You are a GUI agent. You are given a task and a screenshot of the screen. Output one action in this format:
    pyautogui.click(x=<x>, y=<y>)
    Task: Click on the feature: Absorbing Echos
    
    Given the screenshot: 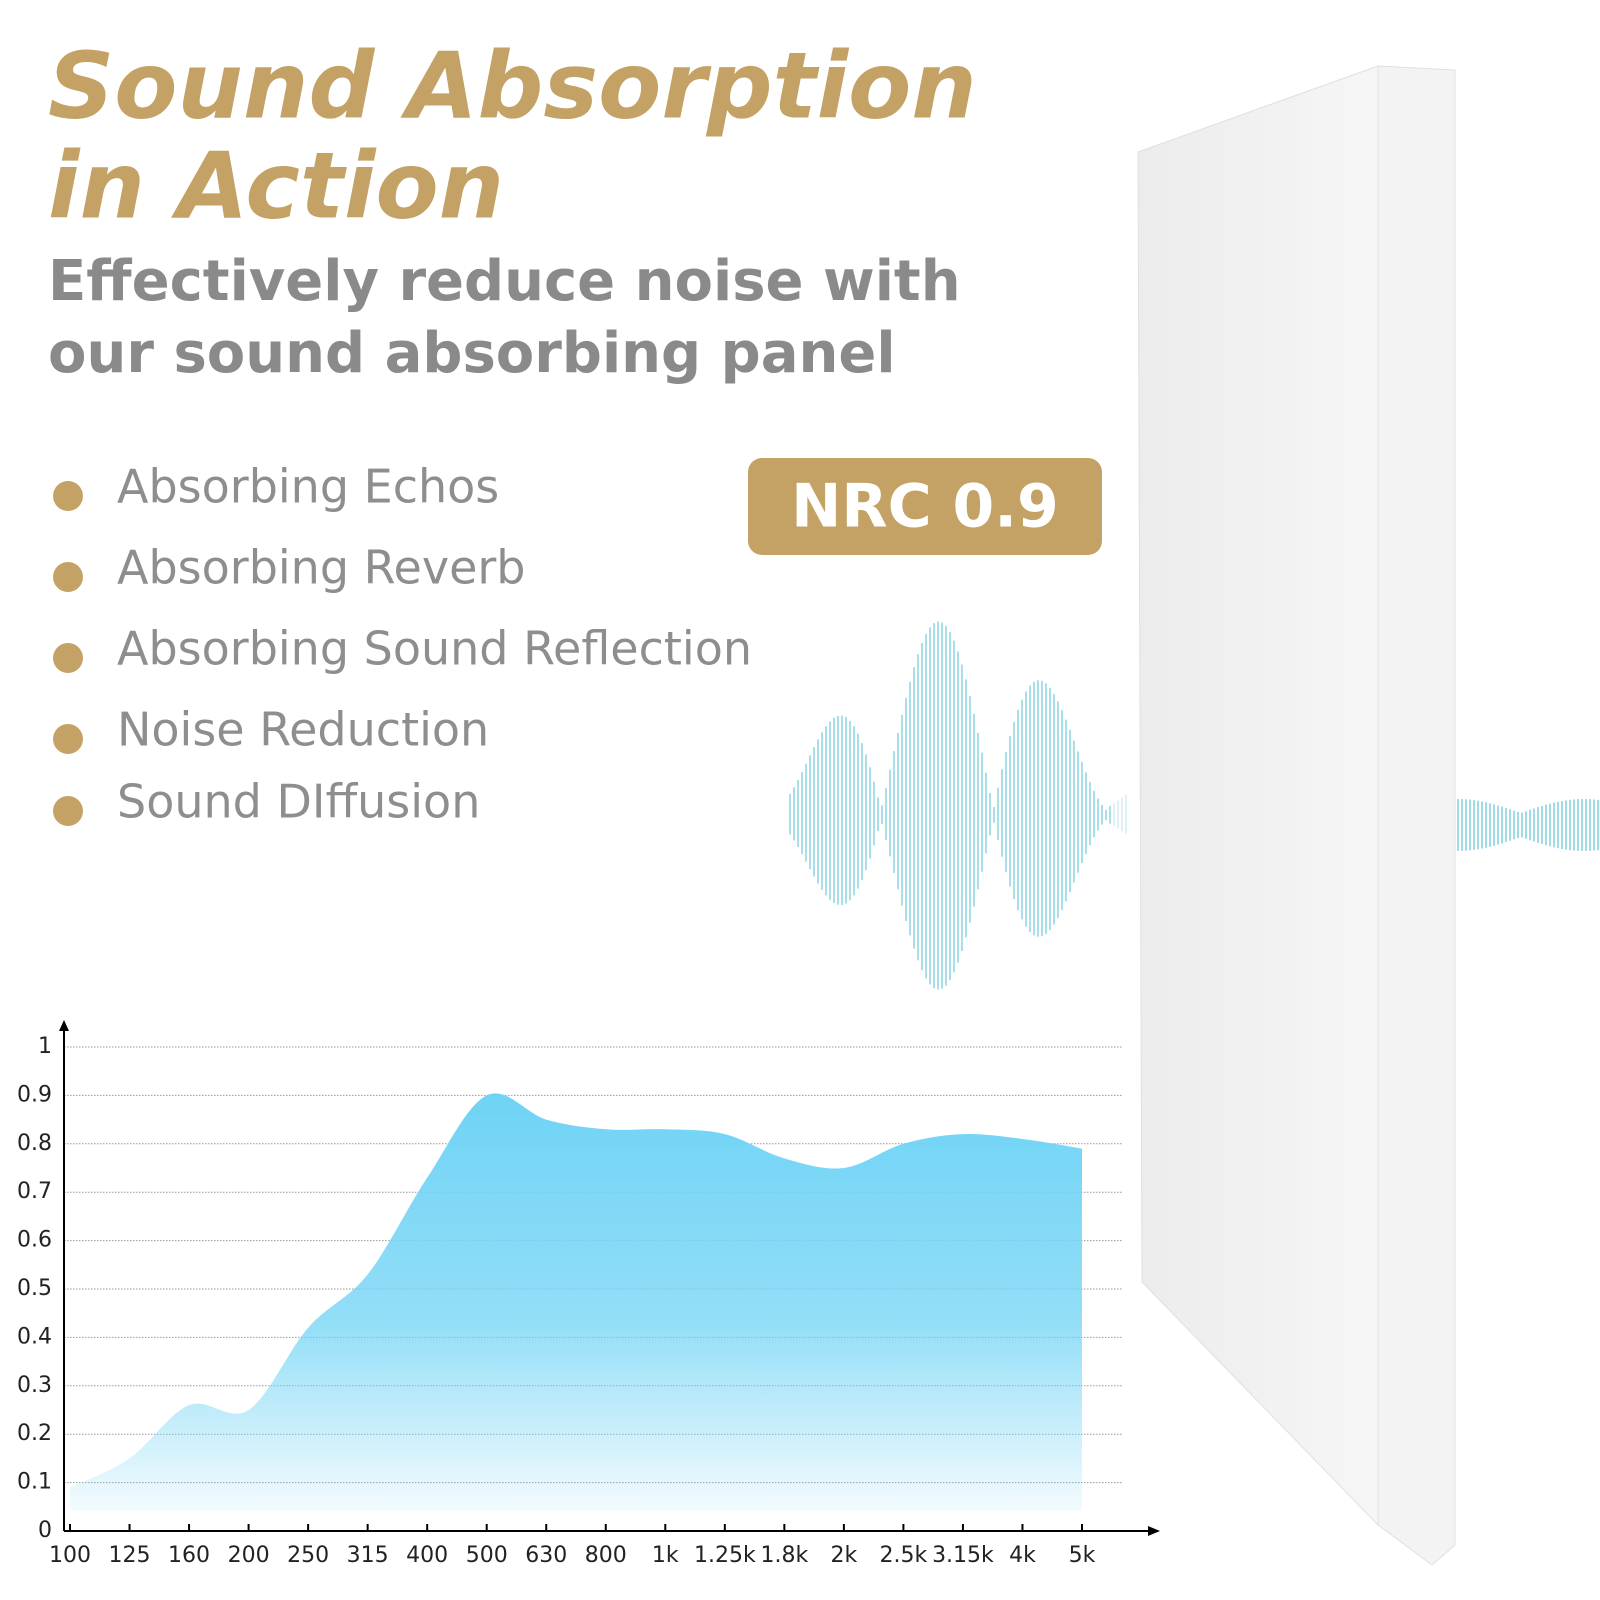 What is the action you would take?
    pyautogui.click(x=308, y=487)
    